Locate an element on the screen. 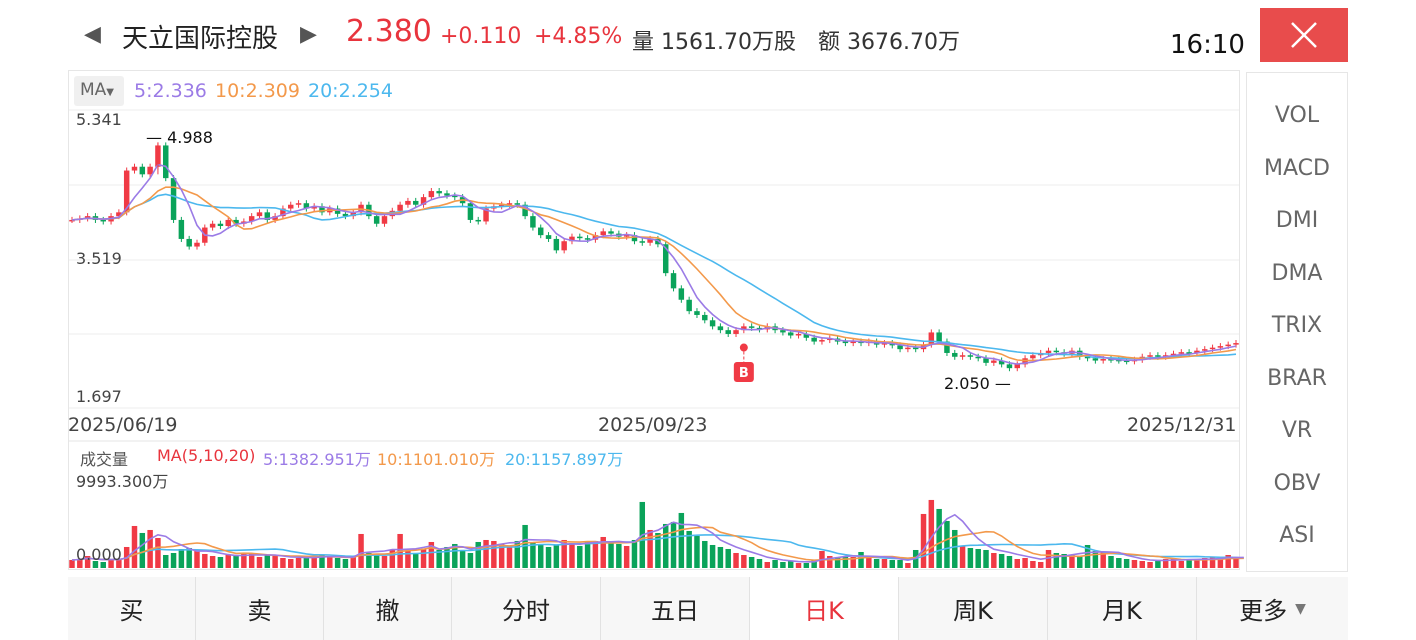 This screenshot has width=1416, height=640. indicator-trix: TRIX is located at coordinates (1297, 325).